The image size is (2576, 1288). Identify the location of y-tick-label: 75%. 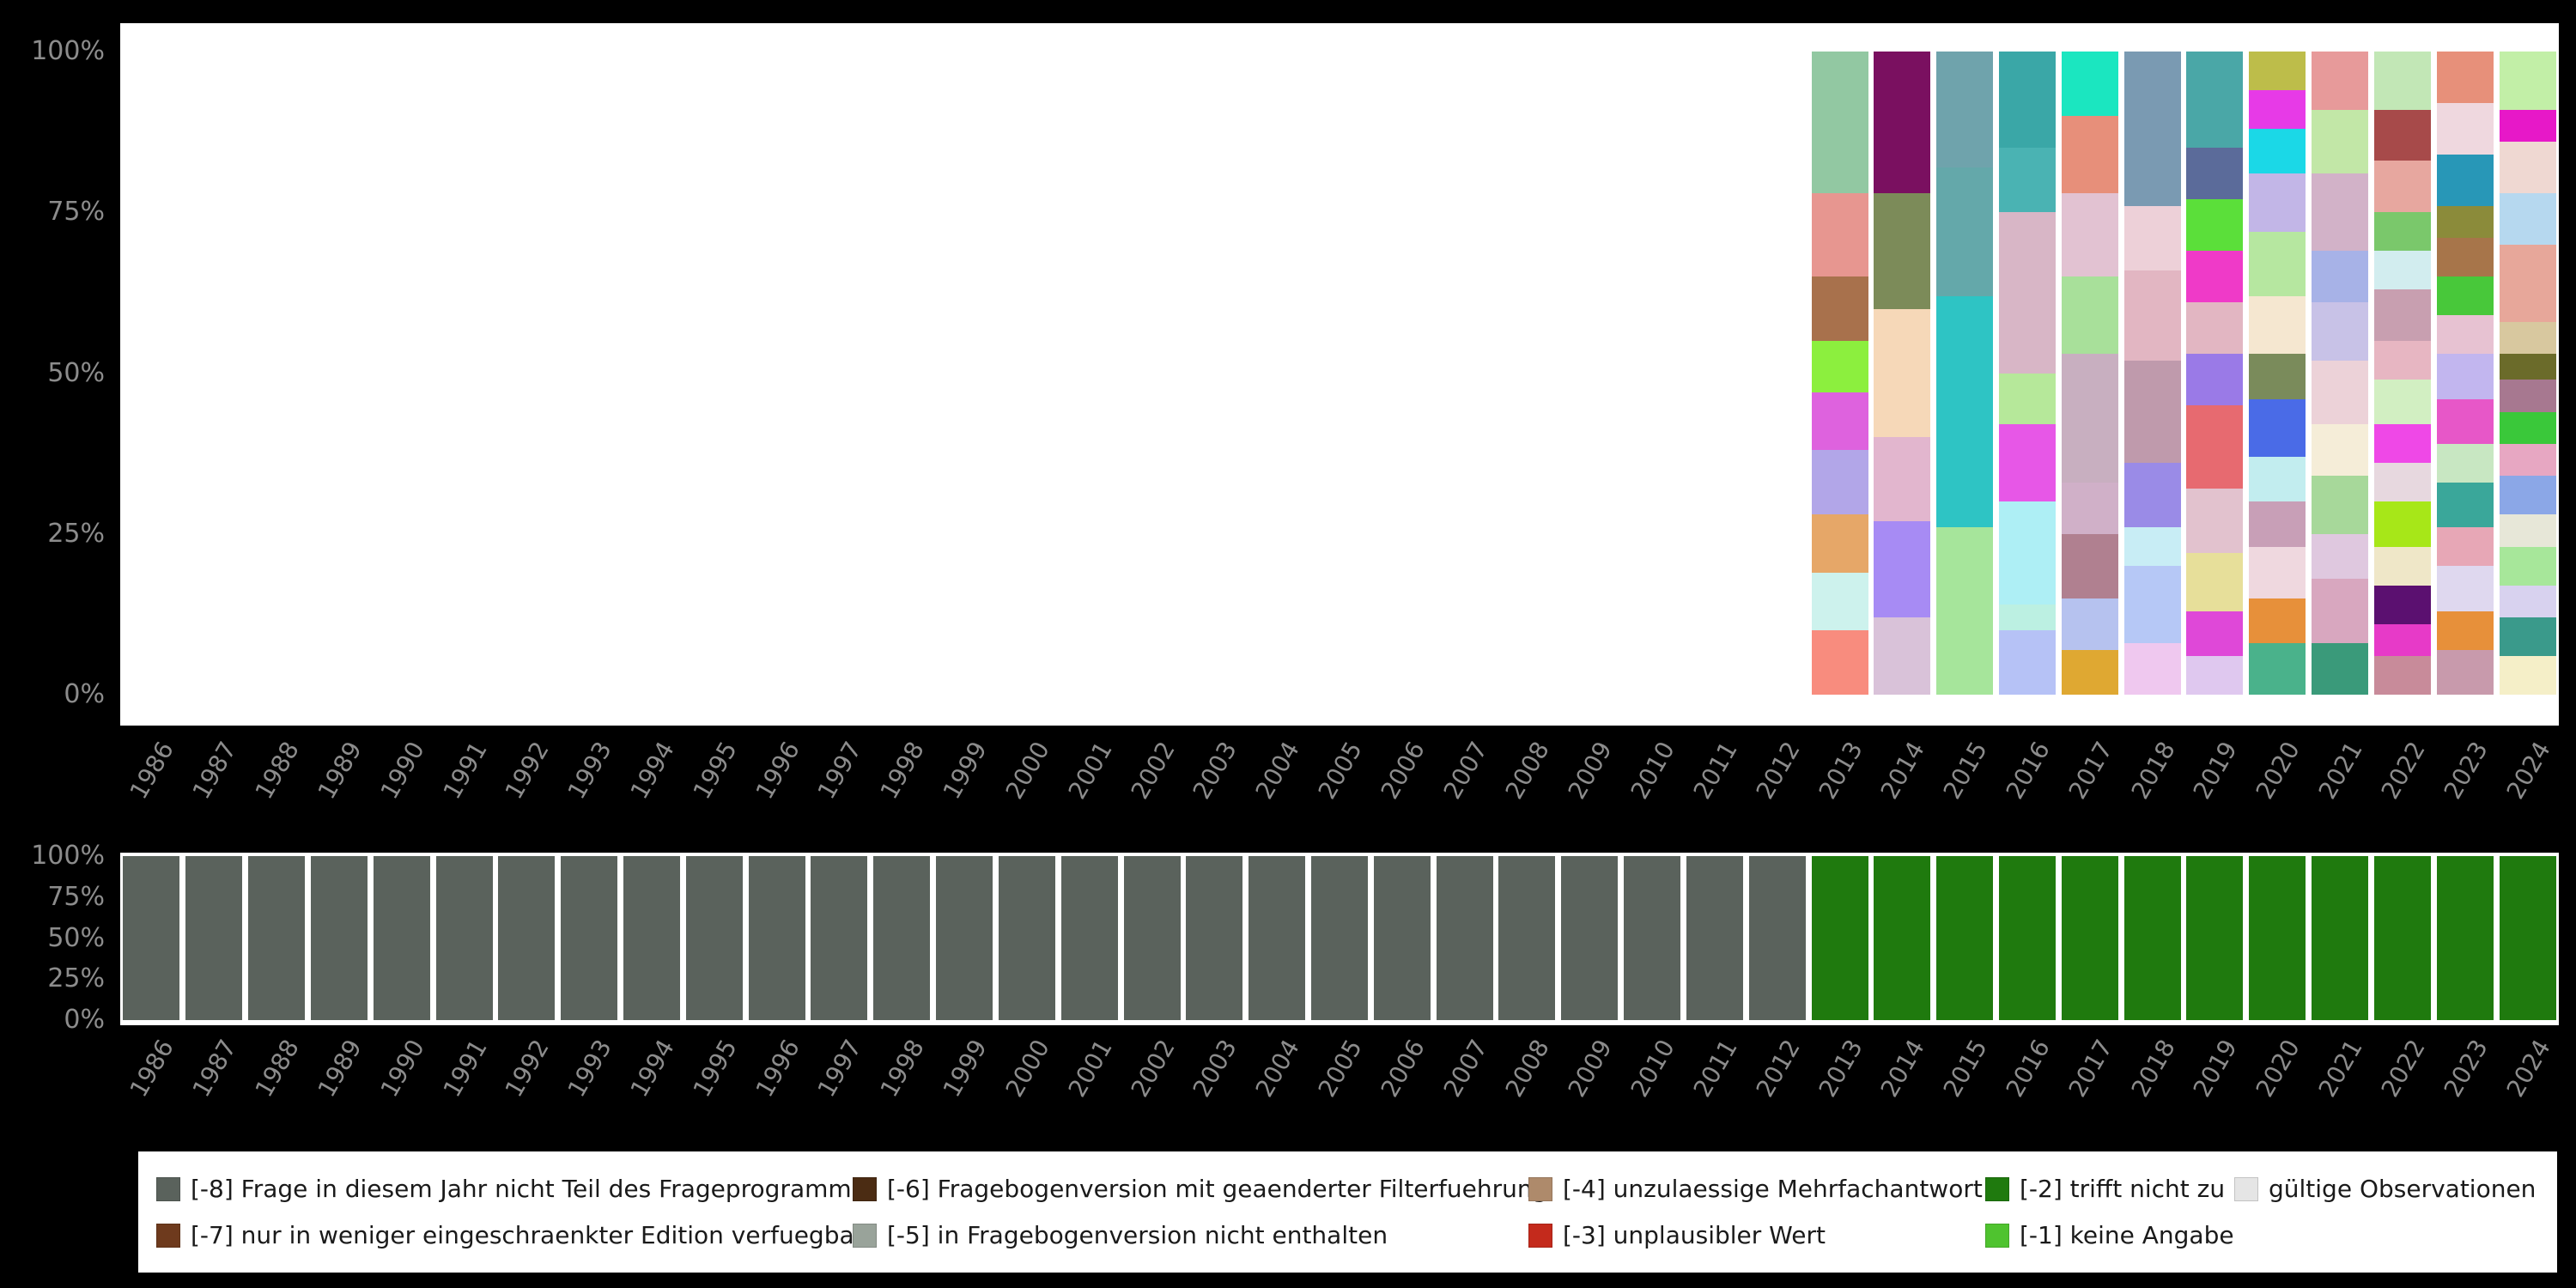
(76, 896).